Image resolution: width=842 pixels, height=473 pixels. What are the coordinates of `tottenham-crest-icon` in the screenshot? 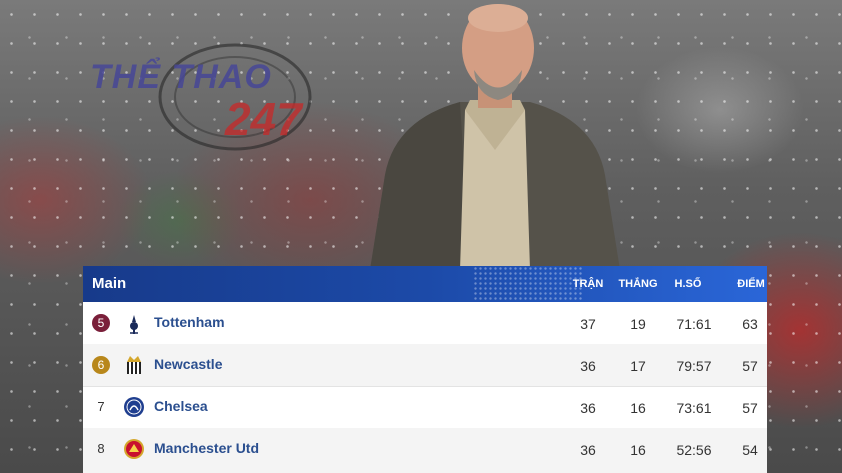 It's located at (134, 324).